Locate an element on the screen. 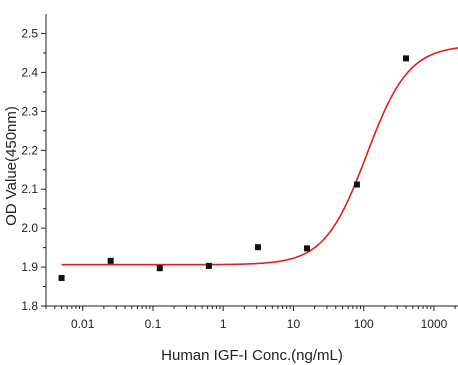 The height and width of the screenshot is (365, 458). y-tick-label: 2.5 is located at coordinates (29, 33).